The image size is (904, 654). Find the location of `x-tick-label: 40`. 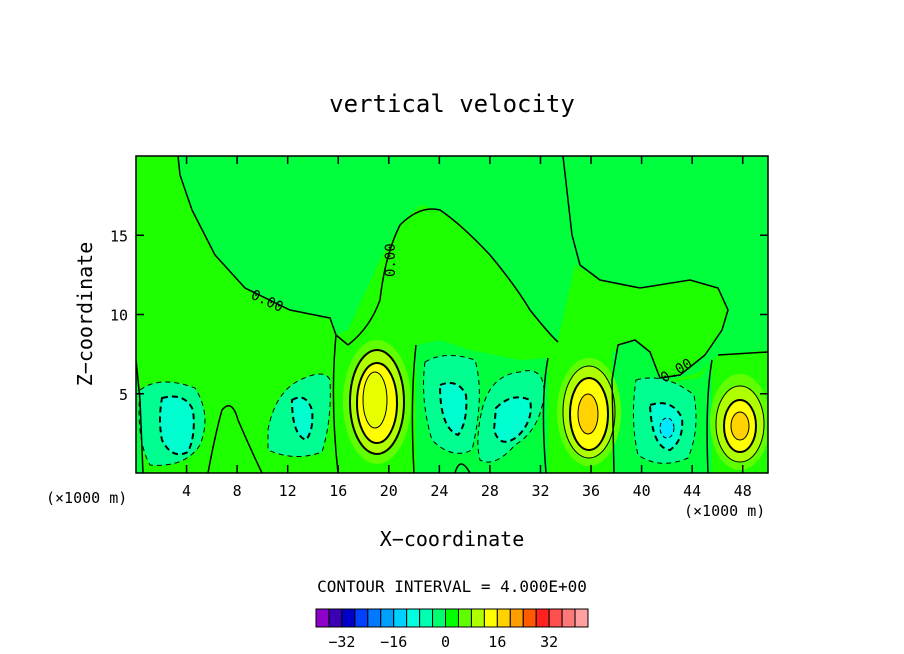

x-tick-label: 40 is located at coordinates (642, 491).